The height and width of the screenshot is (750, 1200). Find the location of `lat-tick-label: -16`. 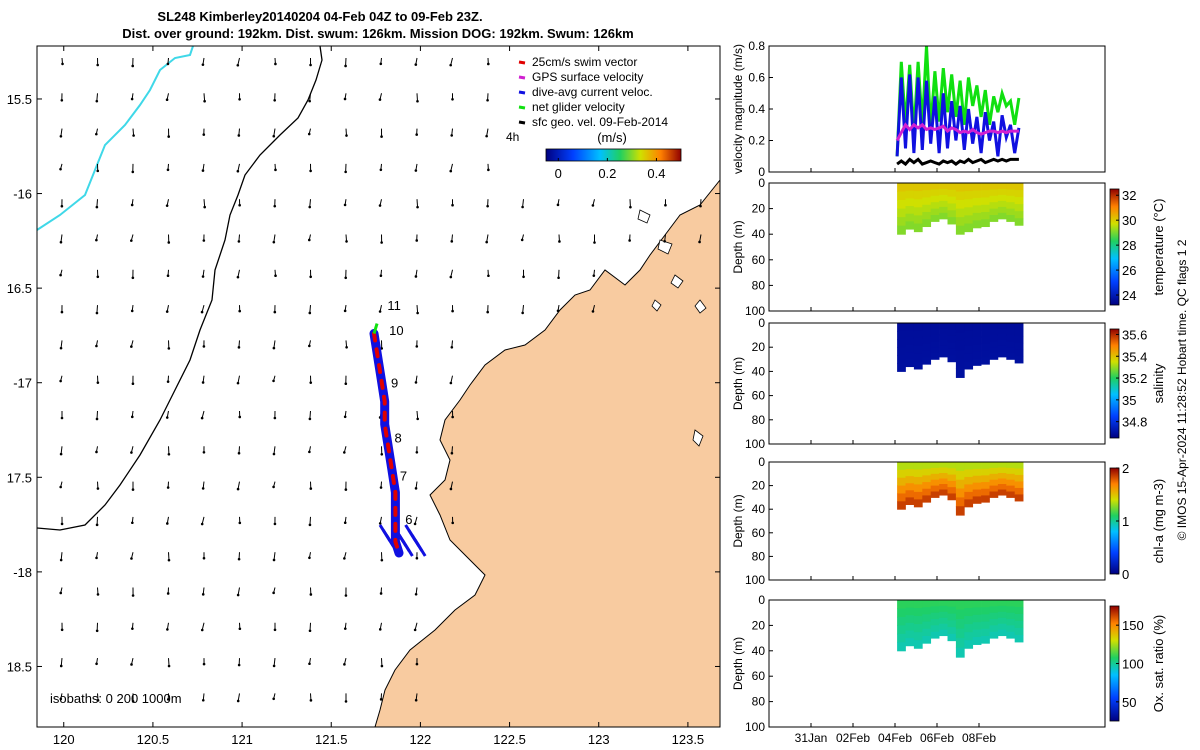

lat-tick-label: -16 is located at coordinates (22, 194).